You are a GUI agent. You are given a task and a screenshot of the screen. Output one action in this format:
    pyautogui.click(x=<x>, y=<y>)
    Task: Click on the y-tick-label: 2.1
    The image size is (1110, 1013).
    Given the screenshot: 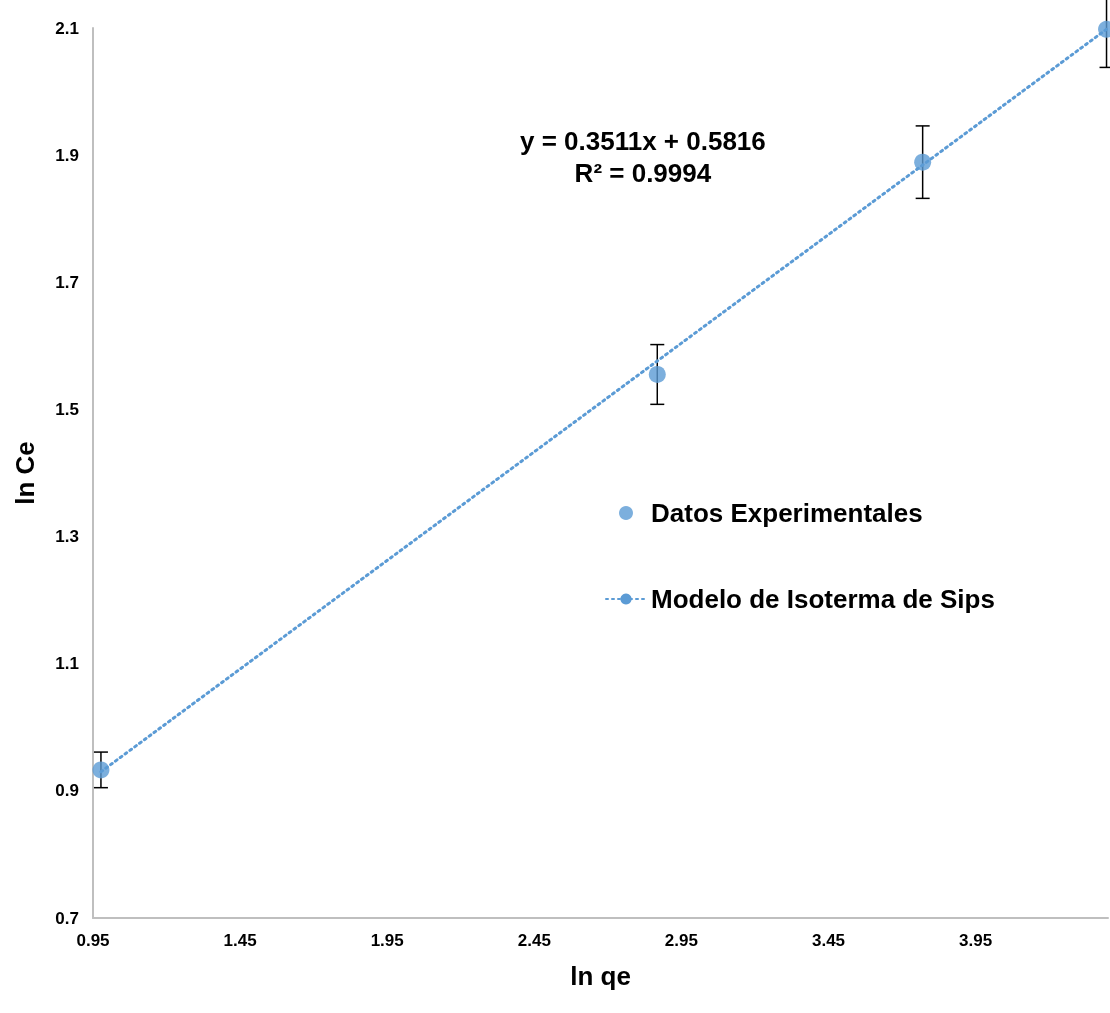 What is the action you would take?
    pyautogui.click(x=67, y=28)
    